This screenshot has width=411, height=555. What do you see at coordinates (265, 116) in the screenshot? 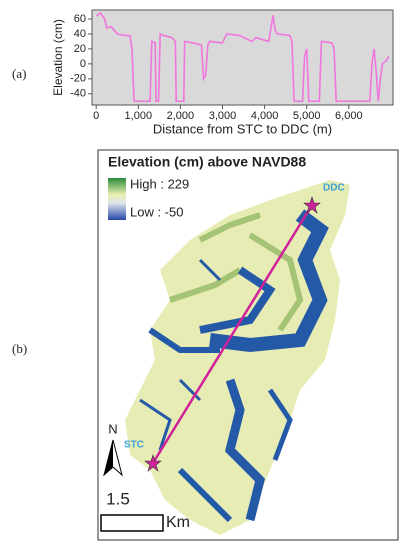
I see `x-tick-label: 4,000` at bounding box center [265, 116].